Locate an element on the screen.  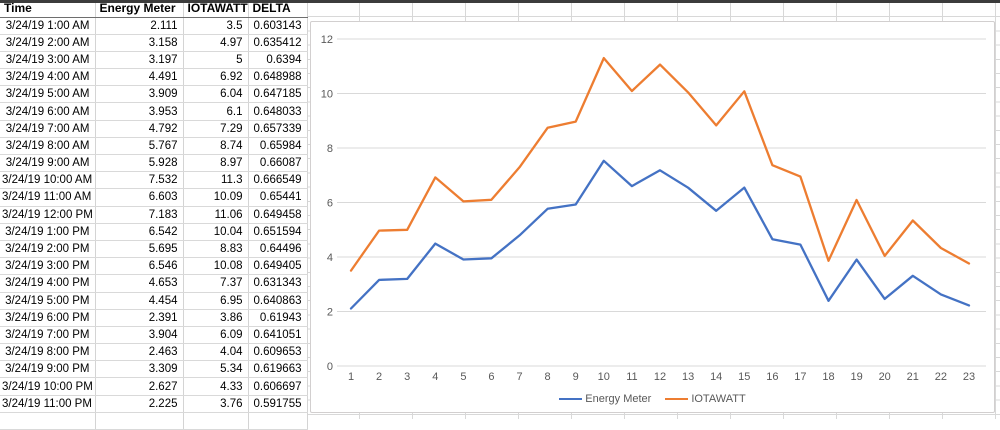
cell: 3/24/19 9:00 PM is located at coordinates (48, 369).